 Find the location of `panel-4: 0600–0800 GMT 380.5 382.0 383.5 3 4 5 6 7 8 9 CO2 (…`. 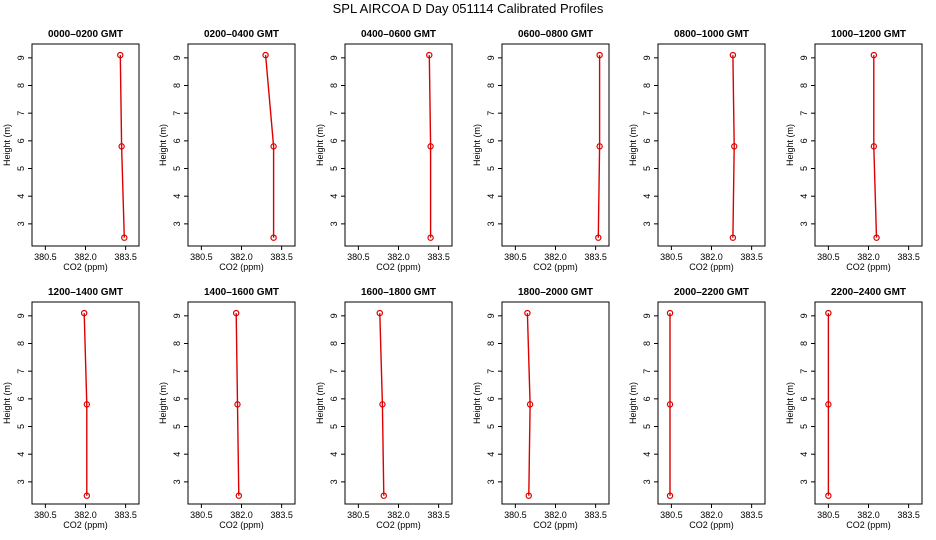

panel-4: 0600–0800 GMT 380.5 382.0 383.5 3 4 5 6 7 8 9 CO2 (… is located at coordinates (541, 150).